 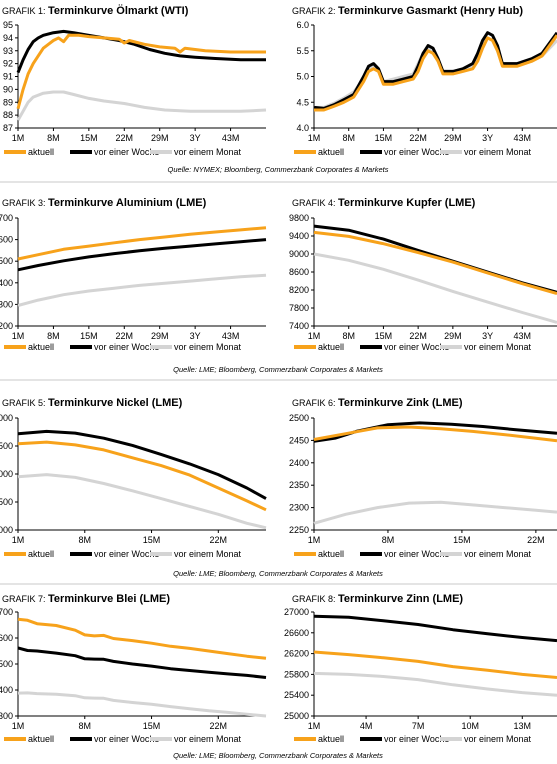 I want to click on y-tick-label: 2250, so click(x=299, y=530).